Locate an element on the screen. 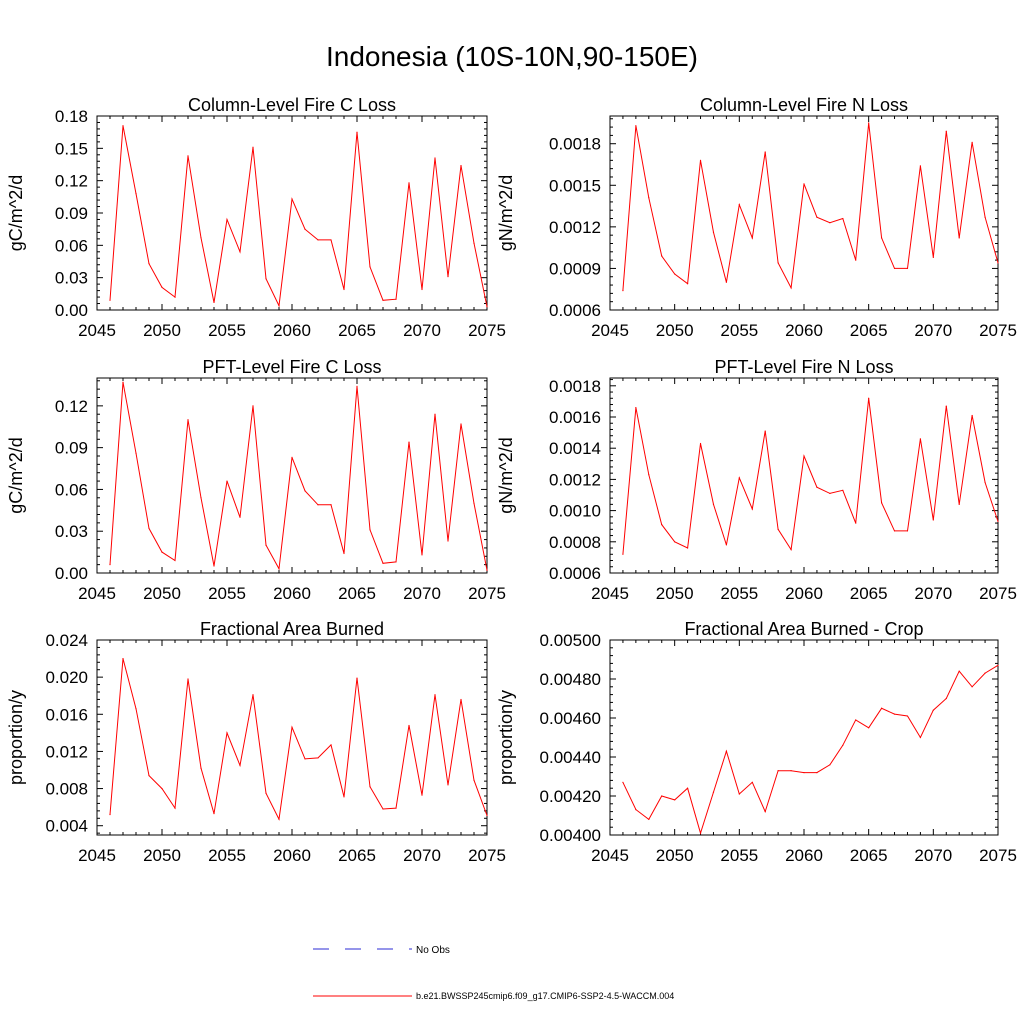 The height and width of the screenshot is (1029, 1024). y-tick-label: 0.004 is located at coordinates (66, 826).